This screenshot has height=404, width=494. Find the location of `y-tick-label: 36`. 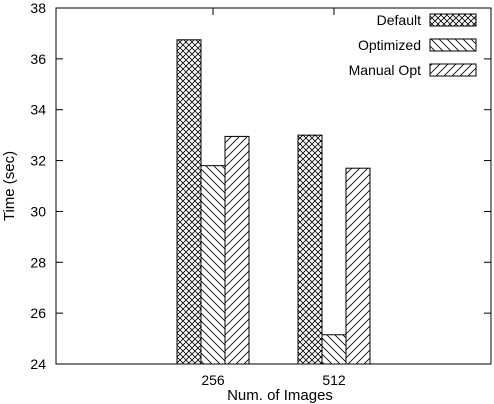

y-tick-label: 36 is located at coordinates (38, 59).